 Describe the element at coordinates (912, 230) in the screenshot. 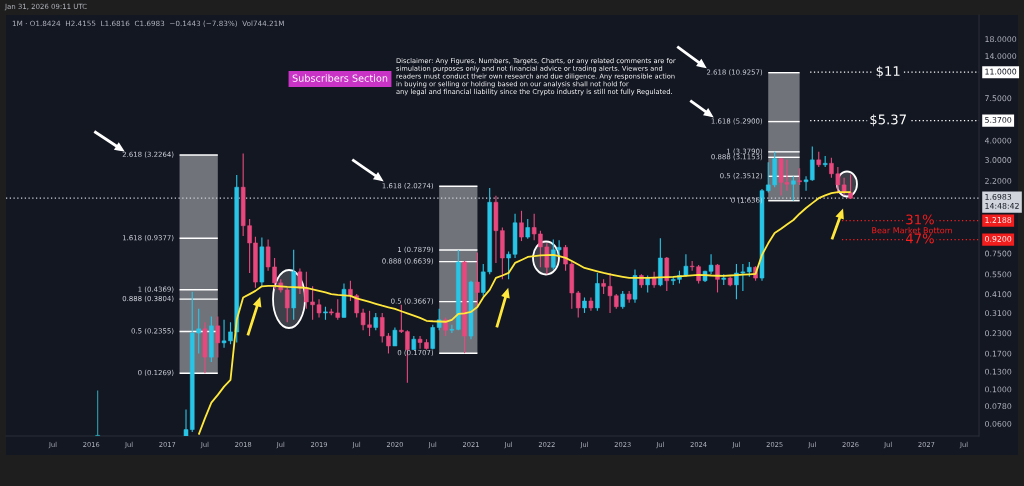

I see `annotation: Bear Market Bottom` at that location.